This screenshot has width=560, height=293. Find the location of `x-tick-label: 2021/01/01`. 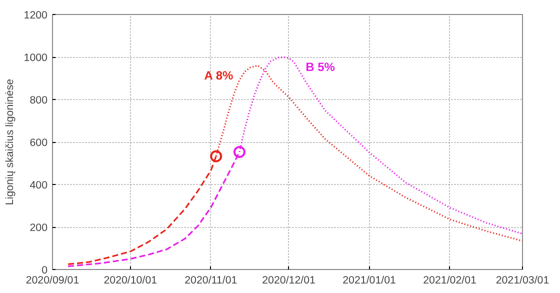

x-tick-label: 2021/01/01 is located at coordinates (369, 280).